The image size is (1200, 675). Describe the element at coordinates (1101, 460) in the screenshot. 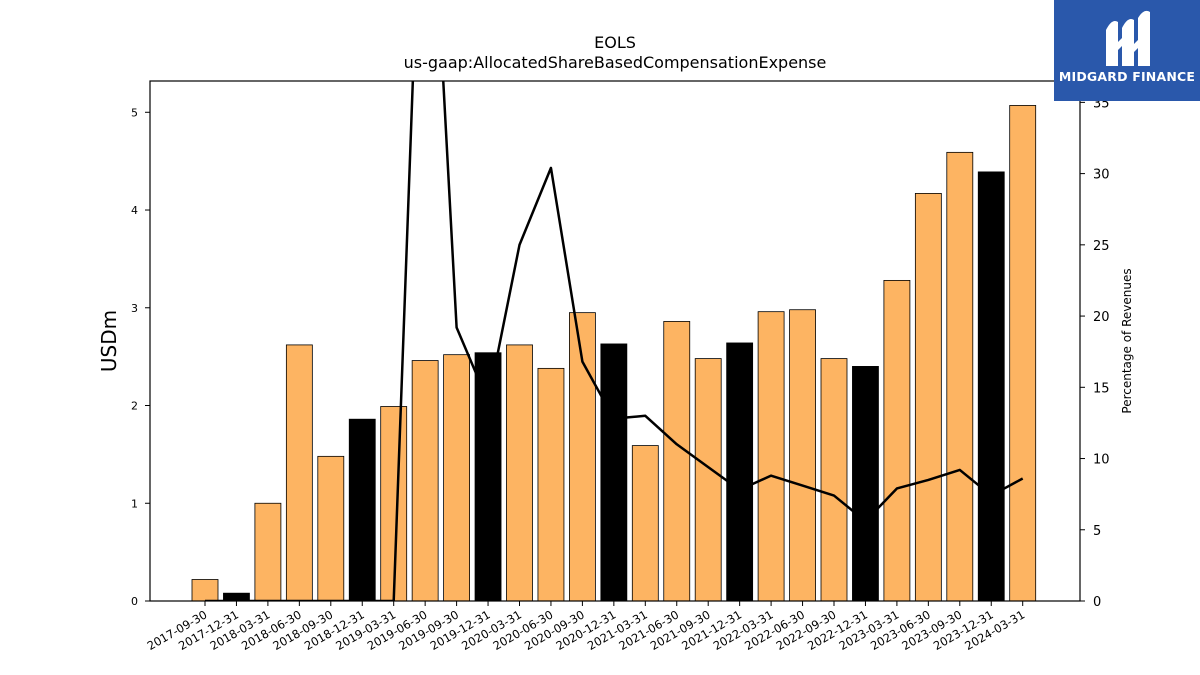

I see `y2-tick-label: 10` at that location.